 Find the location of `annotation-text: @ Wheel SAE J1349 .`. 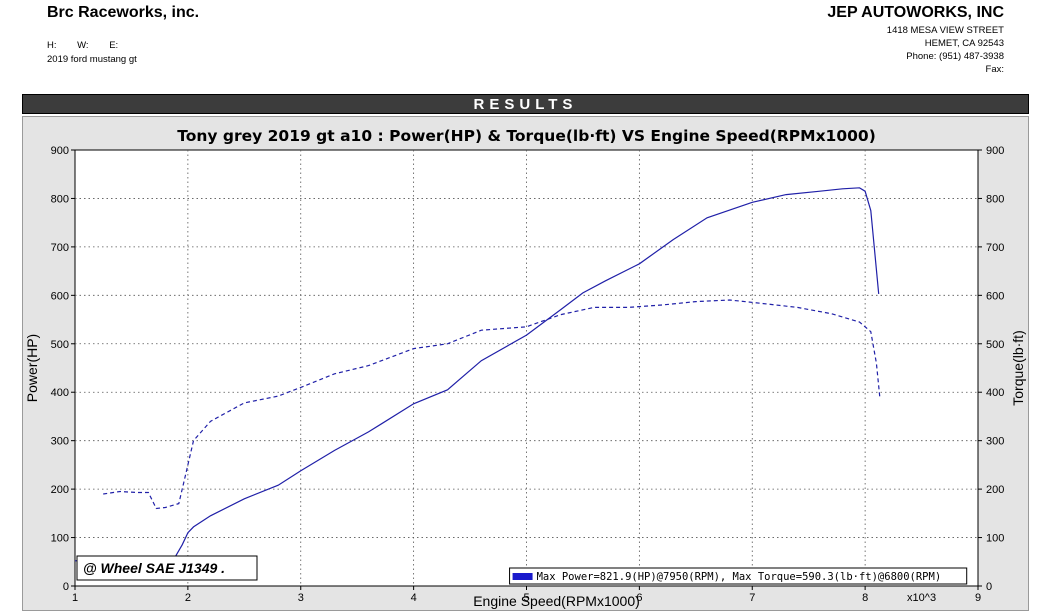

annotation-text: @ Wheel SAE J1349 . is located at coordinates (154, 568).